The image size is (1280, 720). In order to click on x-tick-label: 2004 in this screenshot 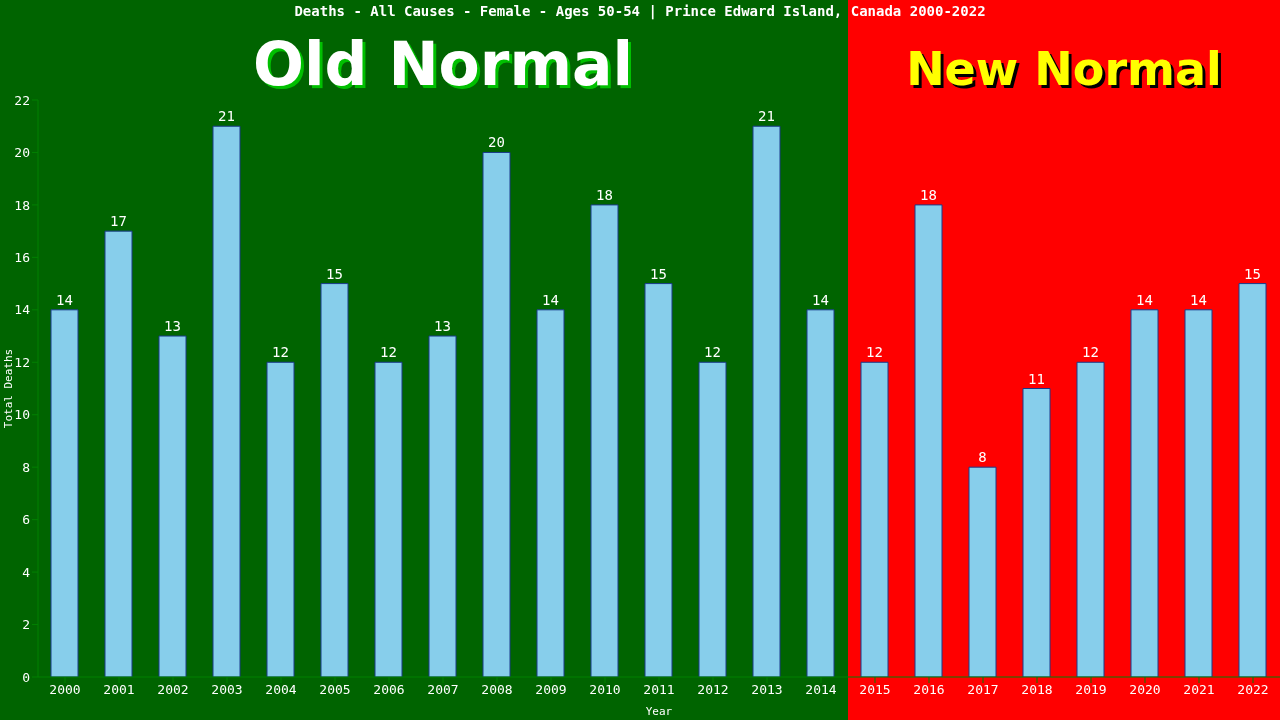, I will do `click(281, 690)`.